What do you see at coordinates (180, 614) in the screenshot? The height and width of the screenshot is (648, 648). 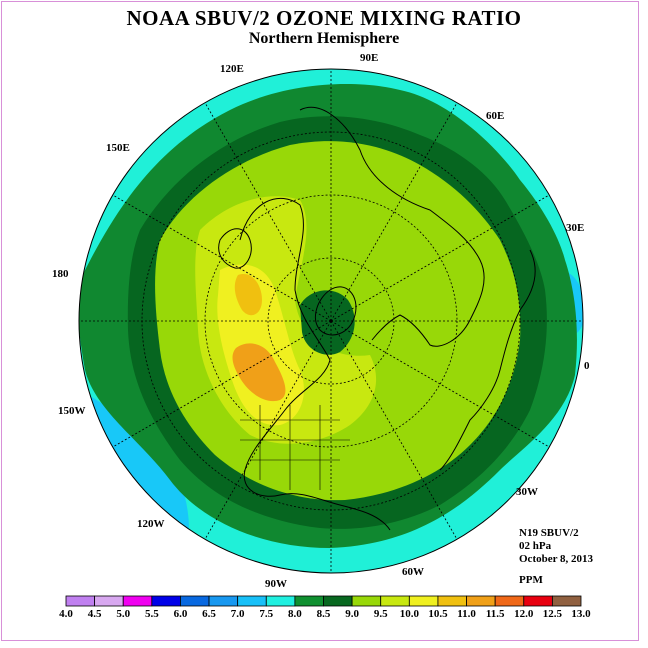 I see `colorbar-tick-label: 6.0` at bounding box center [180, 614].